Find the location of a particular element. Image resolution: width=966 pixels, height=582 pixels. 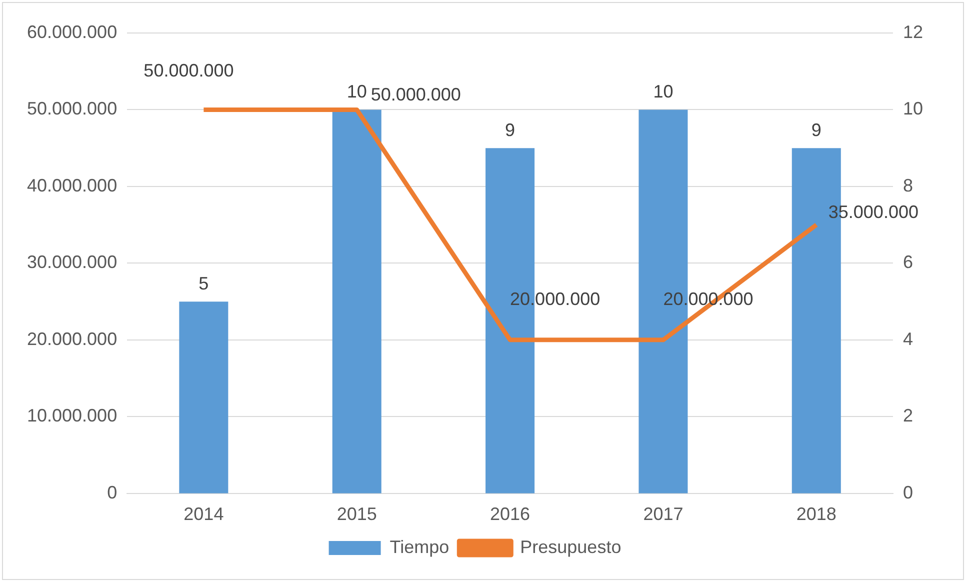

y2-tick-label: 10 is located at coordinates (913, 108).